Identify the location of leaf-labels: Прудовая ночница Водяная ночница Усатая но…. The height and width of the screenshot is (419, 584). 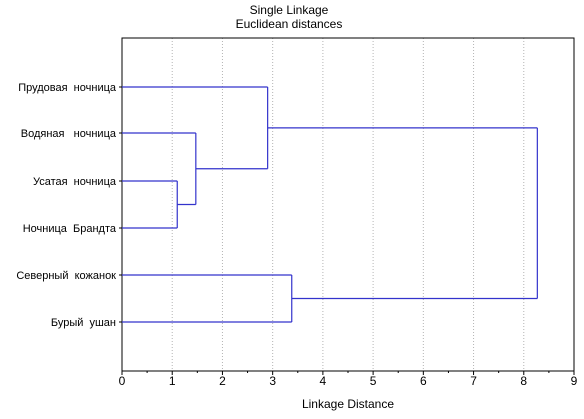
(69, 205).